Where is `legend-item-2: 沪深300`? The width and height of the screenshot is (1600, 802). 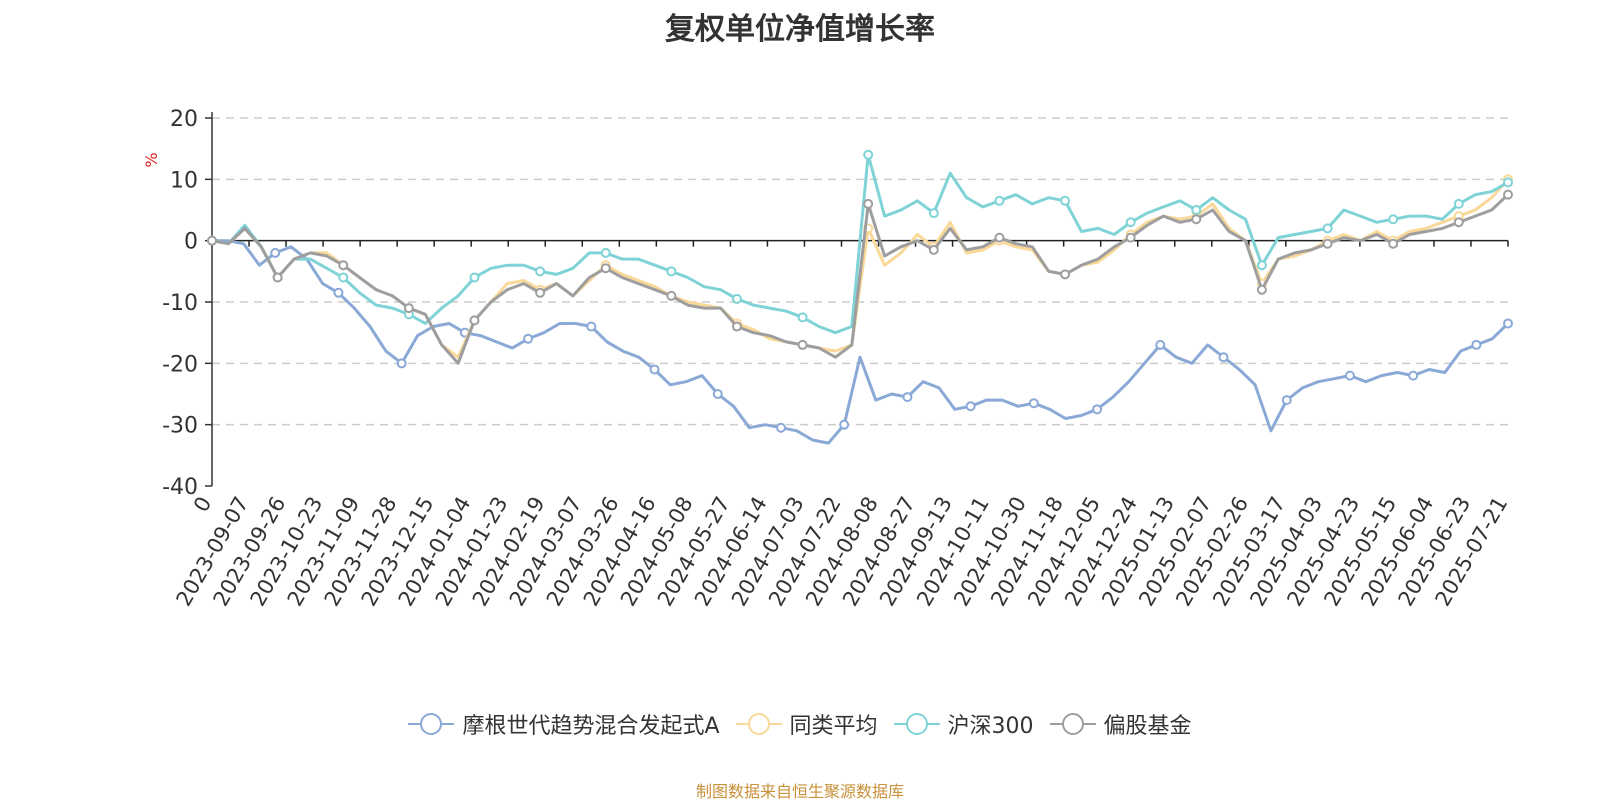 legend-item-2: 沪深300 is located at coordinates (963, 724).